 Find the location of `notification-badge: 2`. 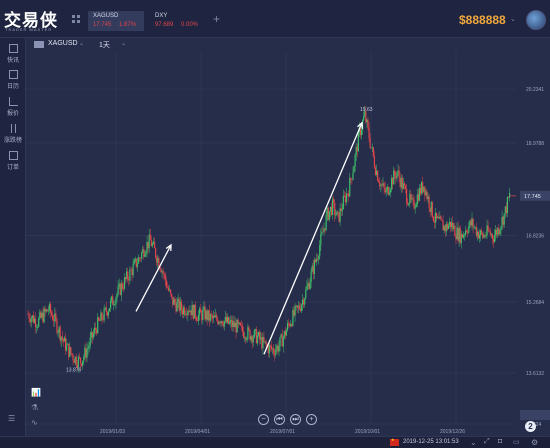

notification-badge: 2 is located at coordinates (530, 426).